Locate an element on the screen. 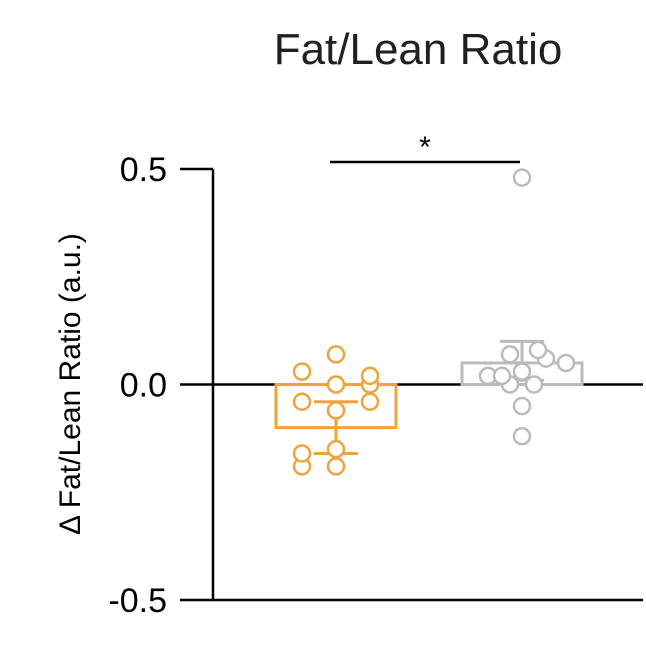 This screenshot has width=646, height=671. significance-annotation: * is located at coordinates (425, 147).